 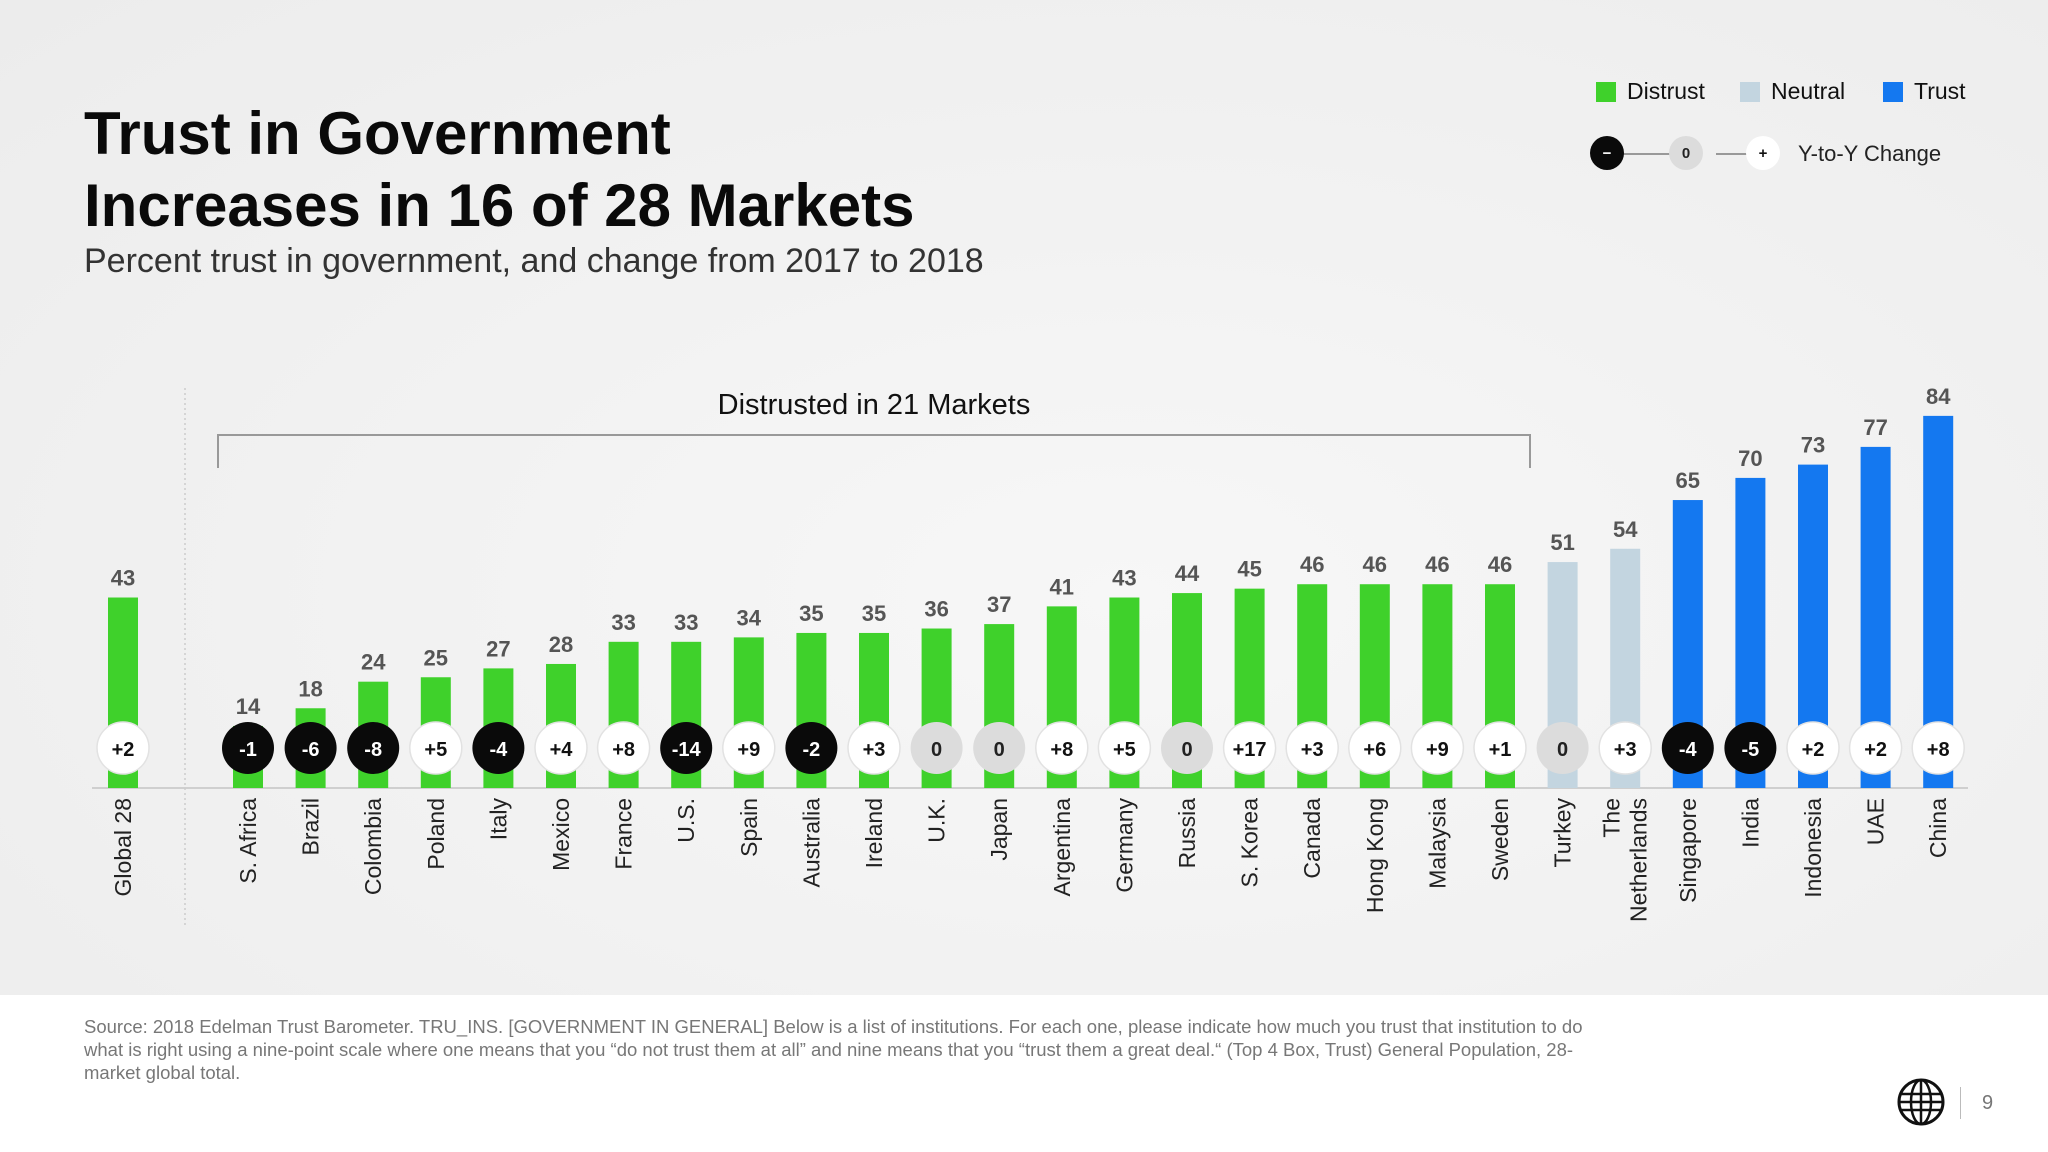 What do you see at coordinates (1062, 586) in the screenshot?
I see `value-label-14: 41` at bounding box center [1062, 586].